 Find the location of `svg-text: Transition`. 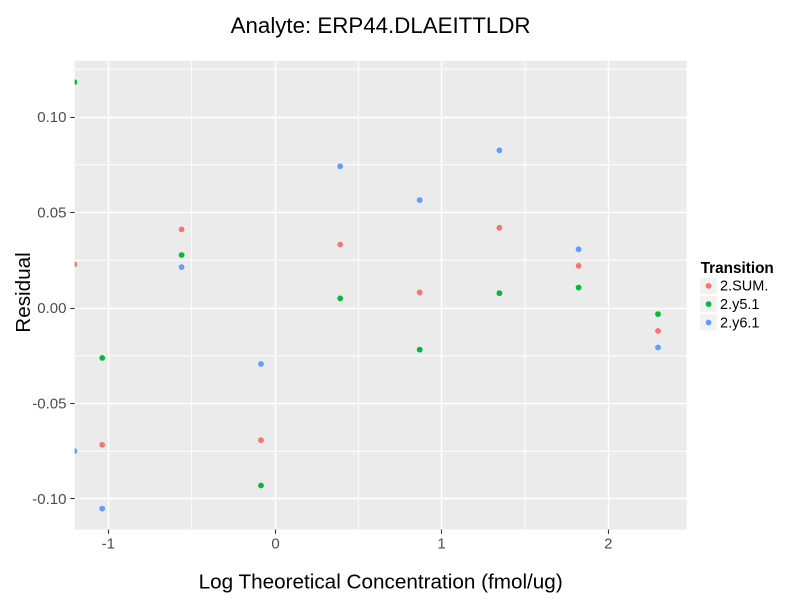

svg-text: Transition is located at coordinates (737, 268).